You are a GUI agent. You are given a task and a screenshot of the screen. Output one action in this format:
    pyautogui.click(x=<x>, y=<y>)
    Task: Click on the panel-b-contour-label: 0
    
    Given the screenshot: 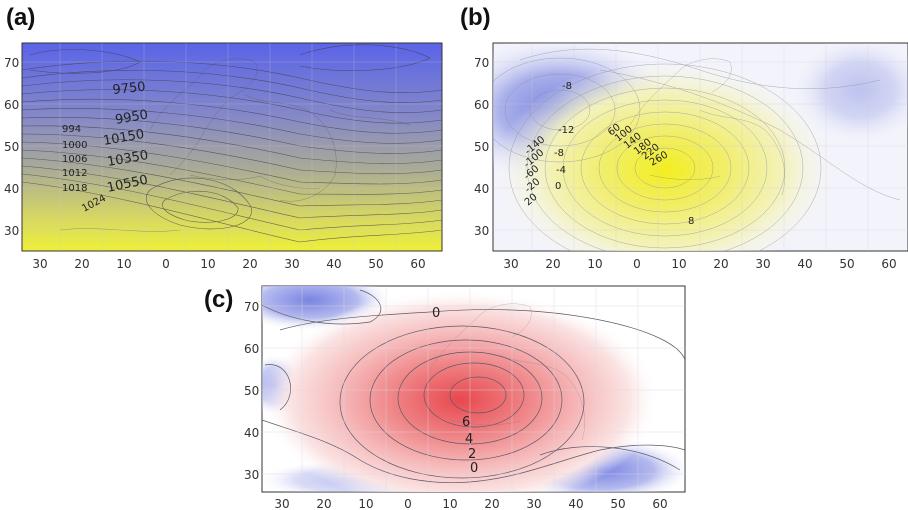 What is the action you would take?
    pyautogui.click(x=558, y=186)
    